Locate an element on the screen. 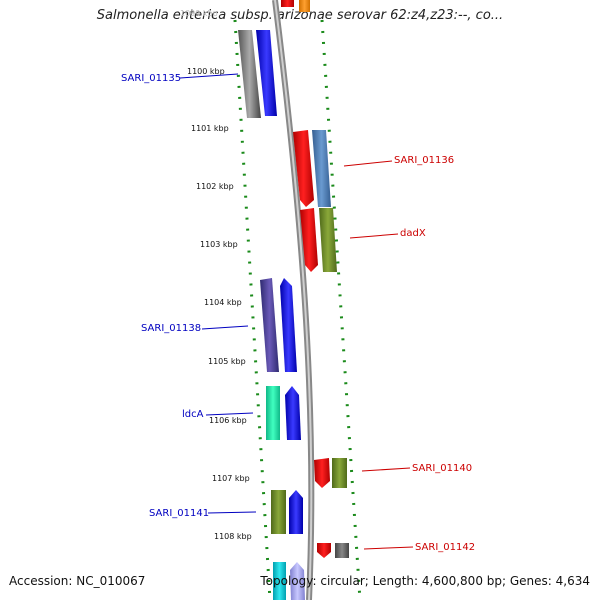  gene-label-sari-01138: SARI_01138 is located at coordinates (171, 328).